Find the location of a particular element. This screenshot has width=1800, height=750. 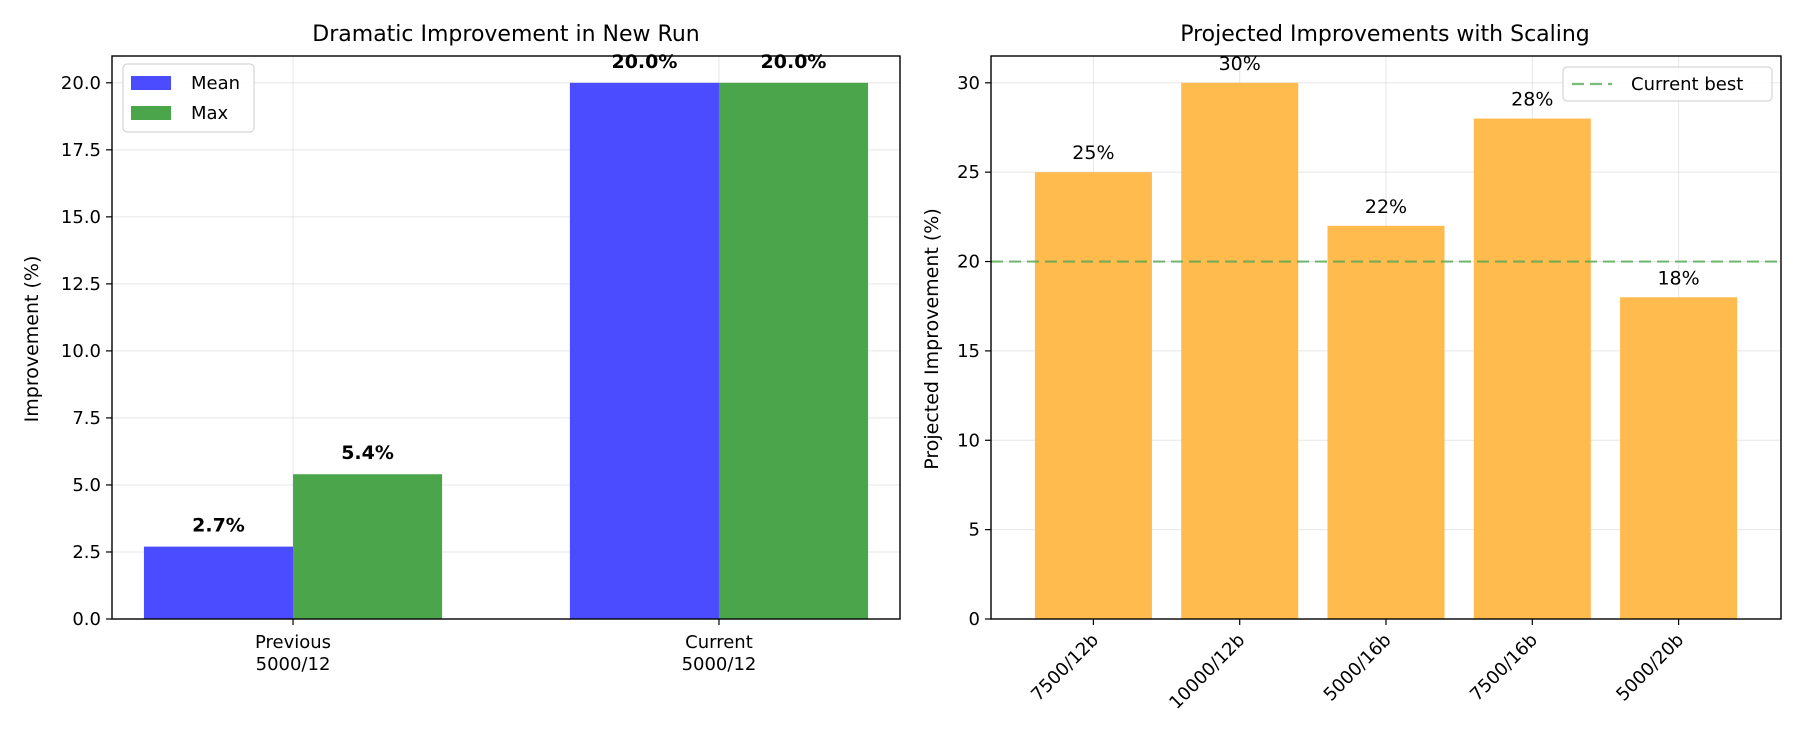

y-tick-label: 25 is located at coordinates (968, 172).